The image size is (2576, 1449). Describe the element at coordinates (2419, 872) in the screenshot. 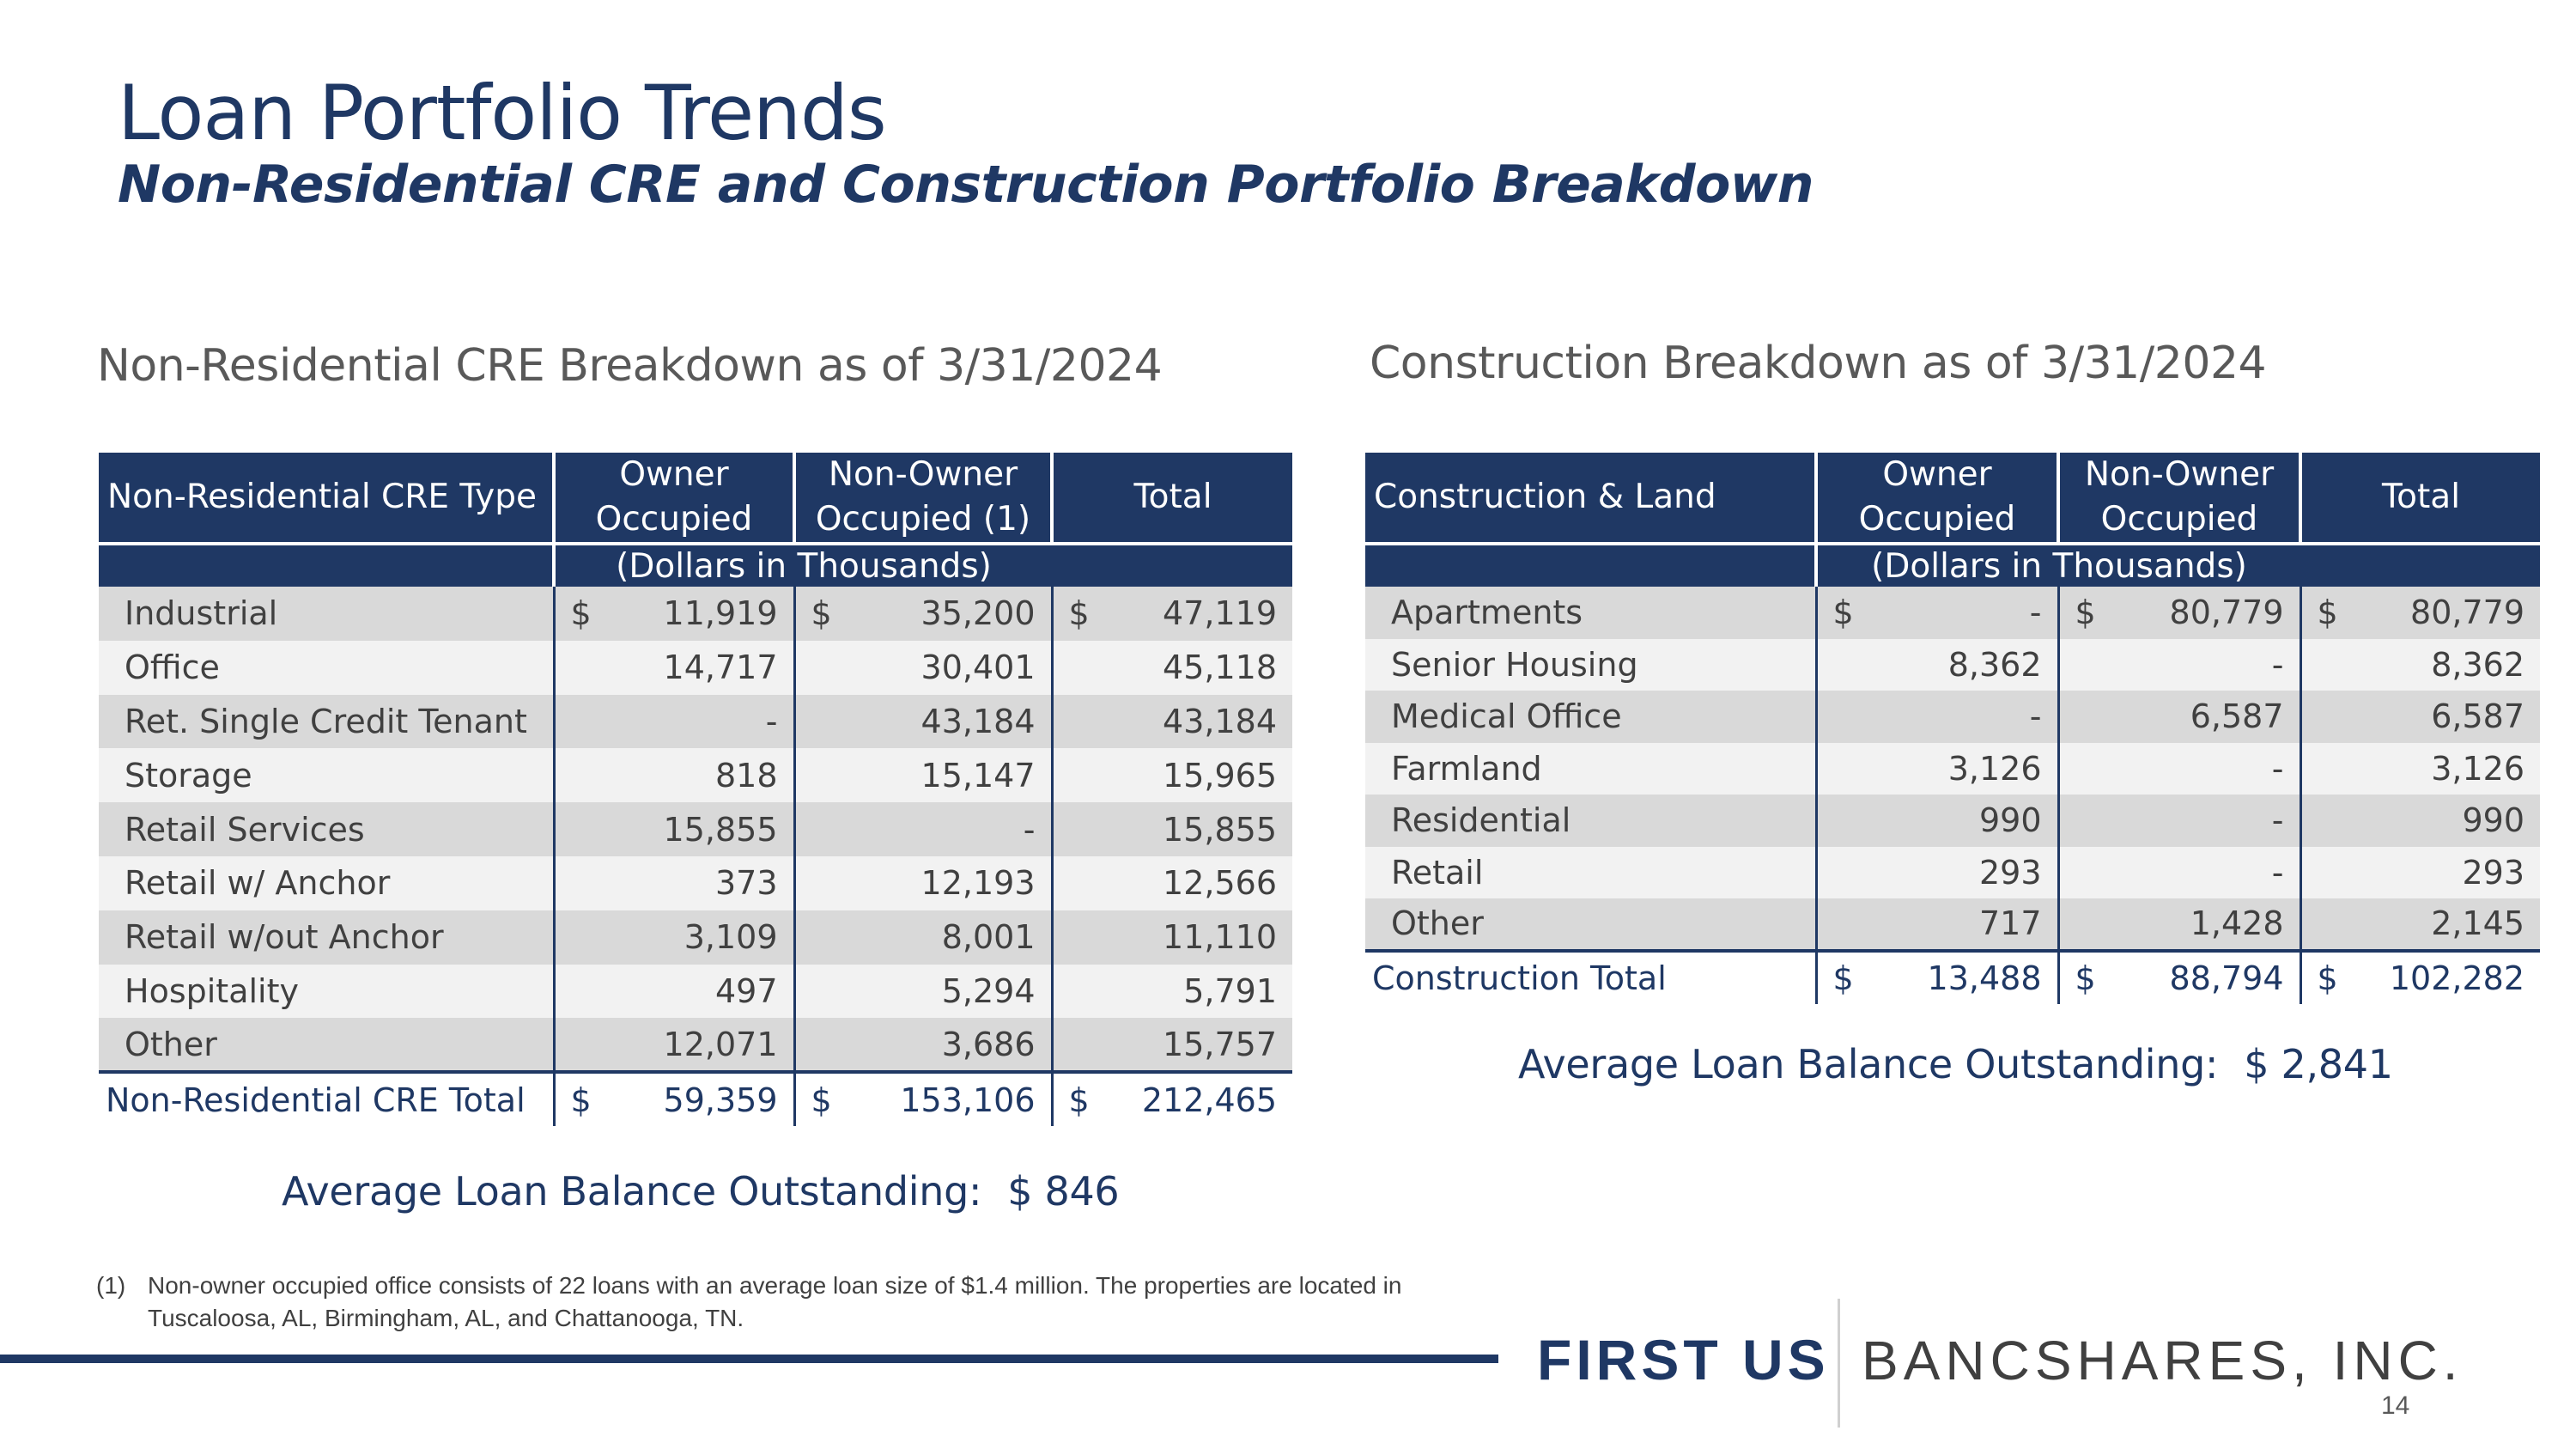

I see `construction-row-total: 293` at that location.